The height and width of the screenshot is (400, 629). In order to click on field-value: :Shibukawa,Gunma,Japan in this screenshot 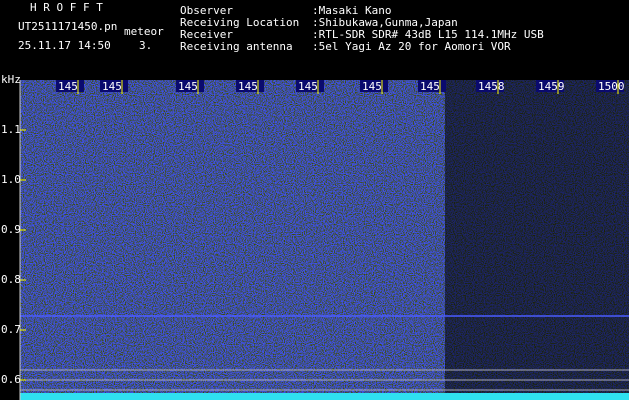, I will do `click(385, 22)`.